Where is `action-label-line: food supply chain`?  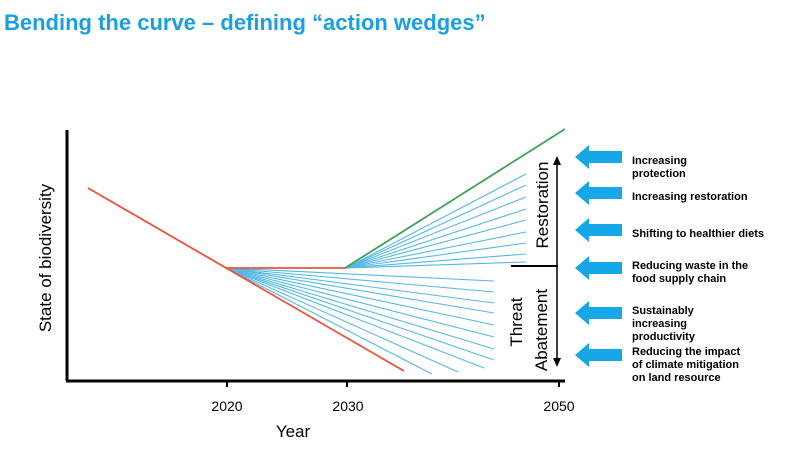
action-label-line: food supply chain is located at coordinates (679, 279).